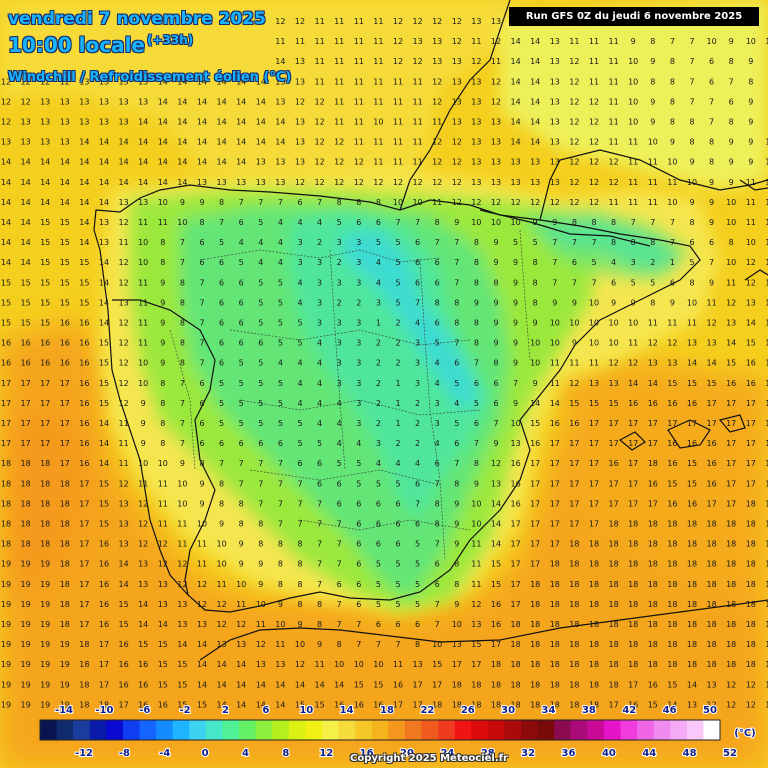  Describe the element at coordinates (649, 753) in the screenshot. I see `legend-bottom-label: 44` at that location.